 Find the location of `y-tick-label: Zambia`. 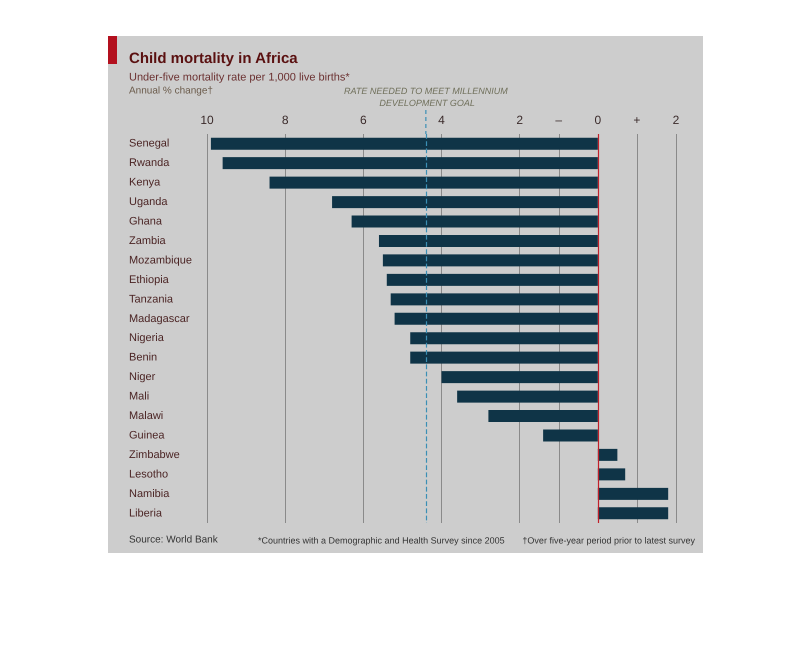

y-tick-label: Zambia is located at coordinates (148, 240).